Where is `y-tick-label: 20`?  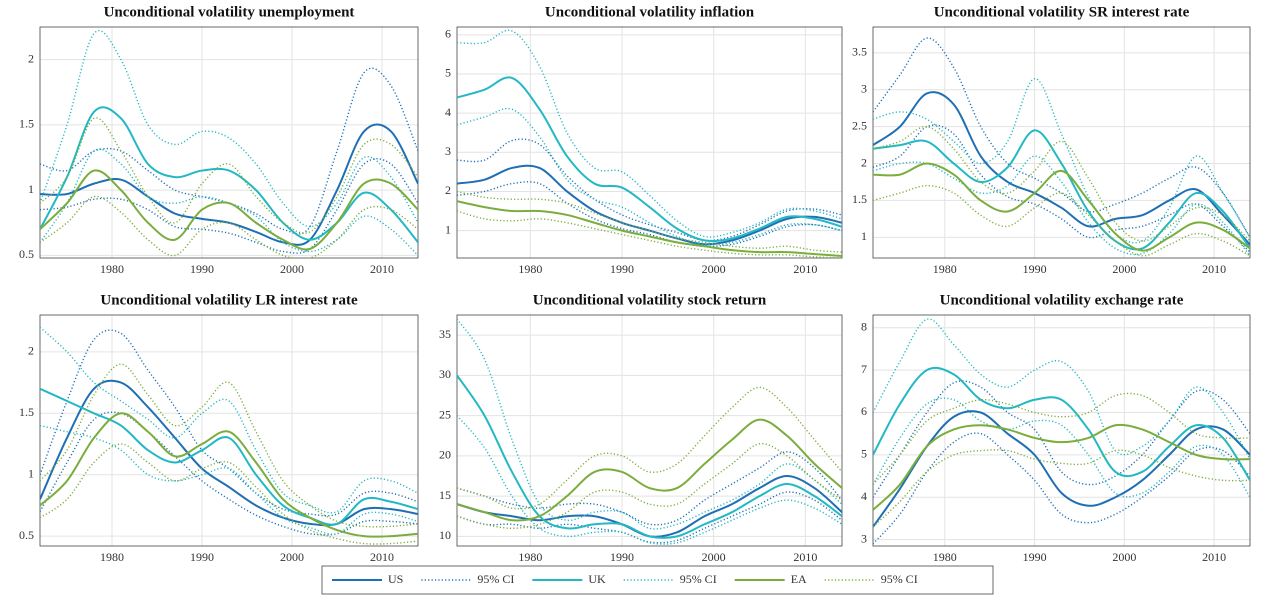 y-tick-label: 20 is located at coordinates (445, 455).